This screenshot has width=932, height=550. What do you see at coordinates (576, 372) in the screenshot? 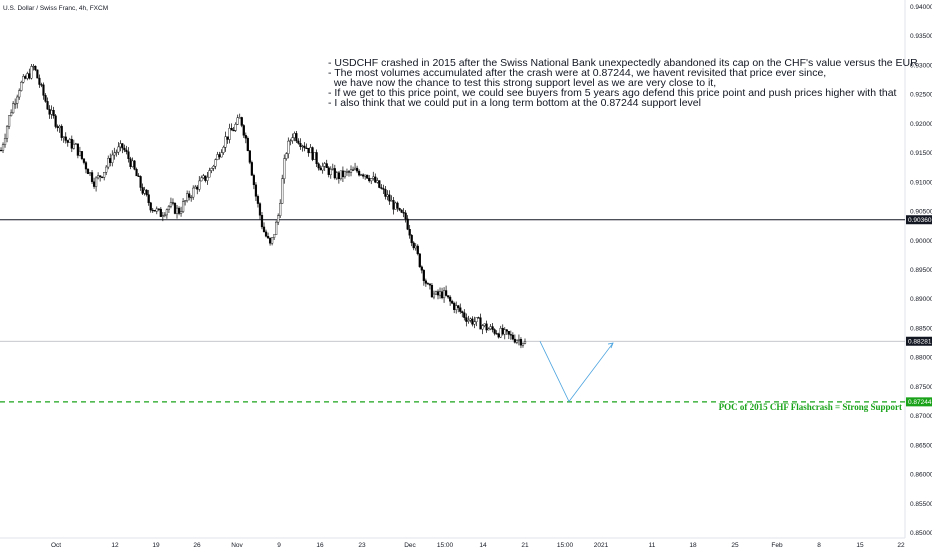
I see `projection-line` at bounding box center [576, 372].